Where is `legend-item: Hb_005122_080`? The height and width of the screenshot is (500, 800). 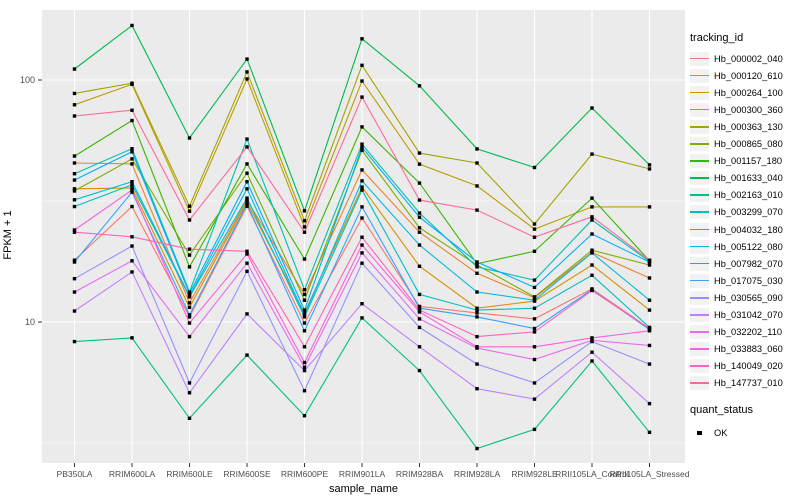
legend-item: Hb_005122_080 is located at coordinates (736, 246).